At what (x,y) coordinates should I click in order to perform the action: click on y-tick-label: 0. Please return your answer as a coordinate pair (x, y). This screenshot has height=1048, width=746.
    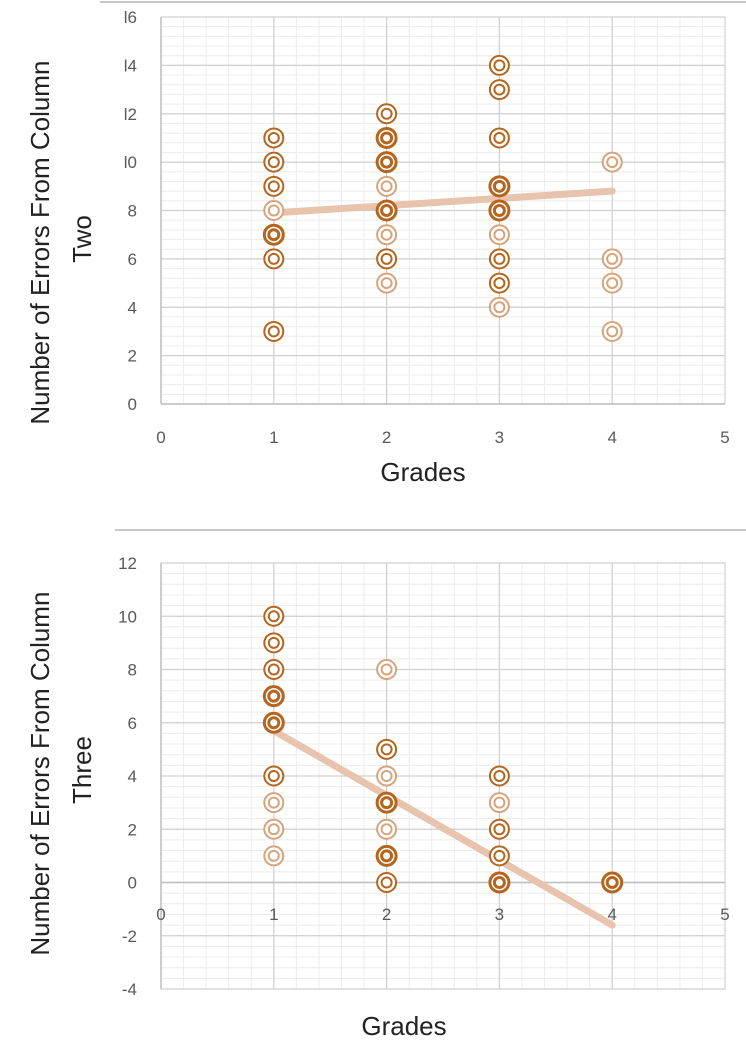
    Looking at the image, I should click on (132, 883).